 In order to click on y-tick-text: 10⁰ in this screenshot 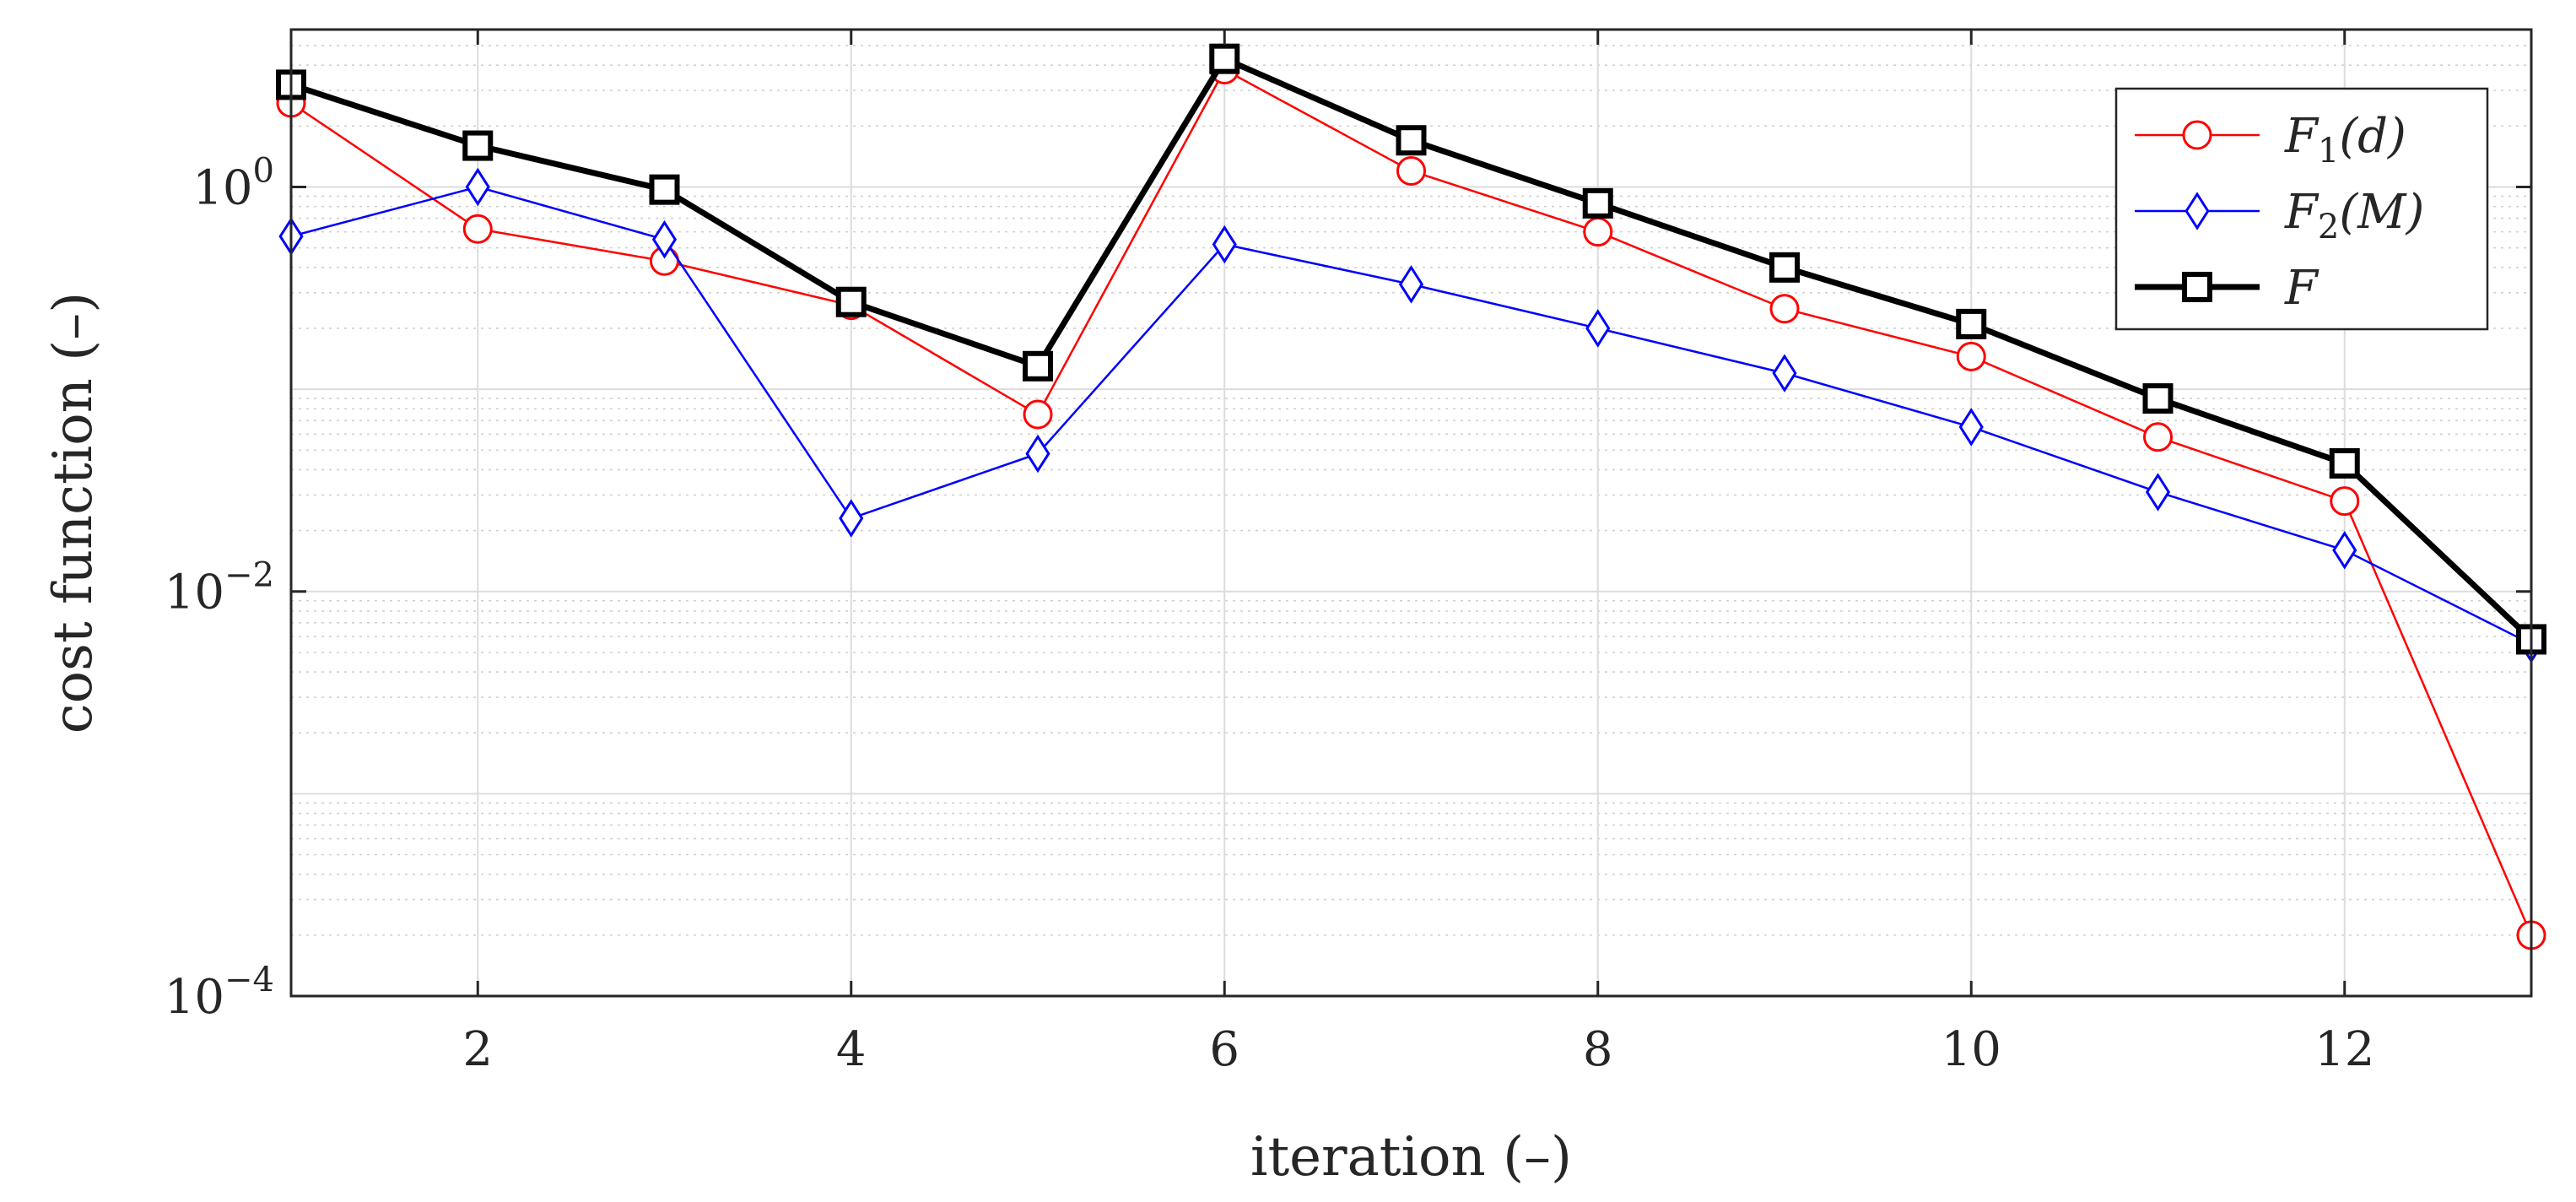, I will do `click(233, 183)`.